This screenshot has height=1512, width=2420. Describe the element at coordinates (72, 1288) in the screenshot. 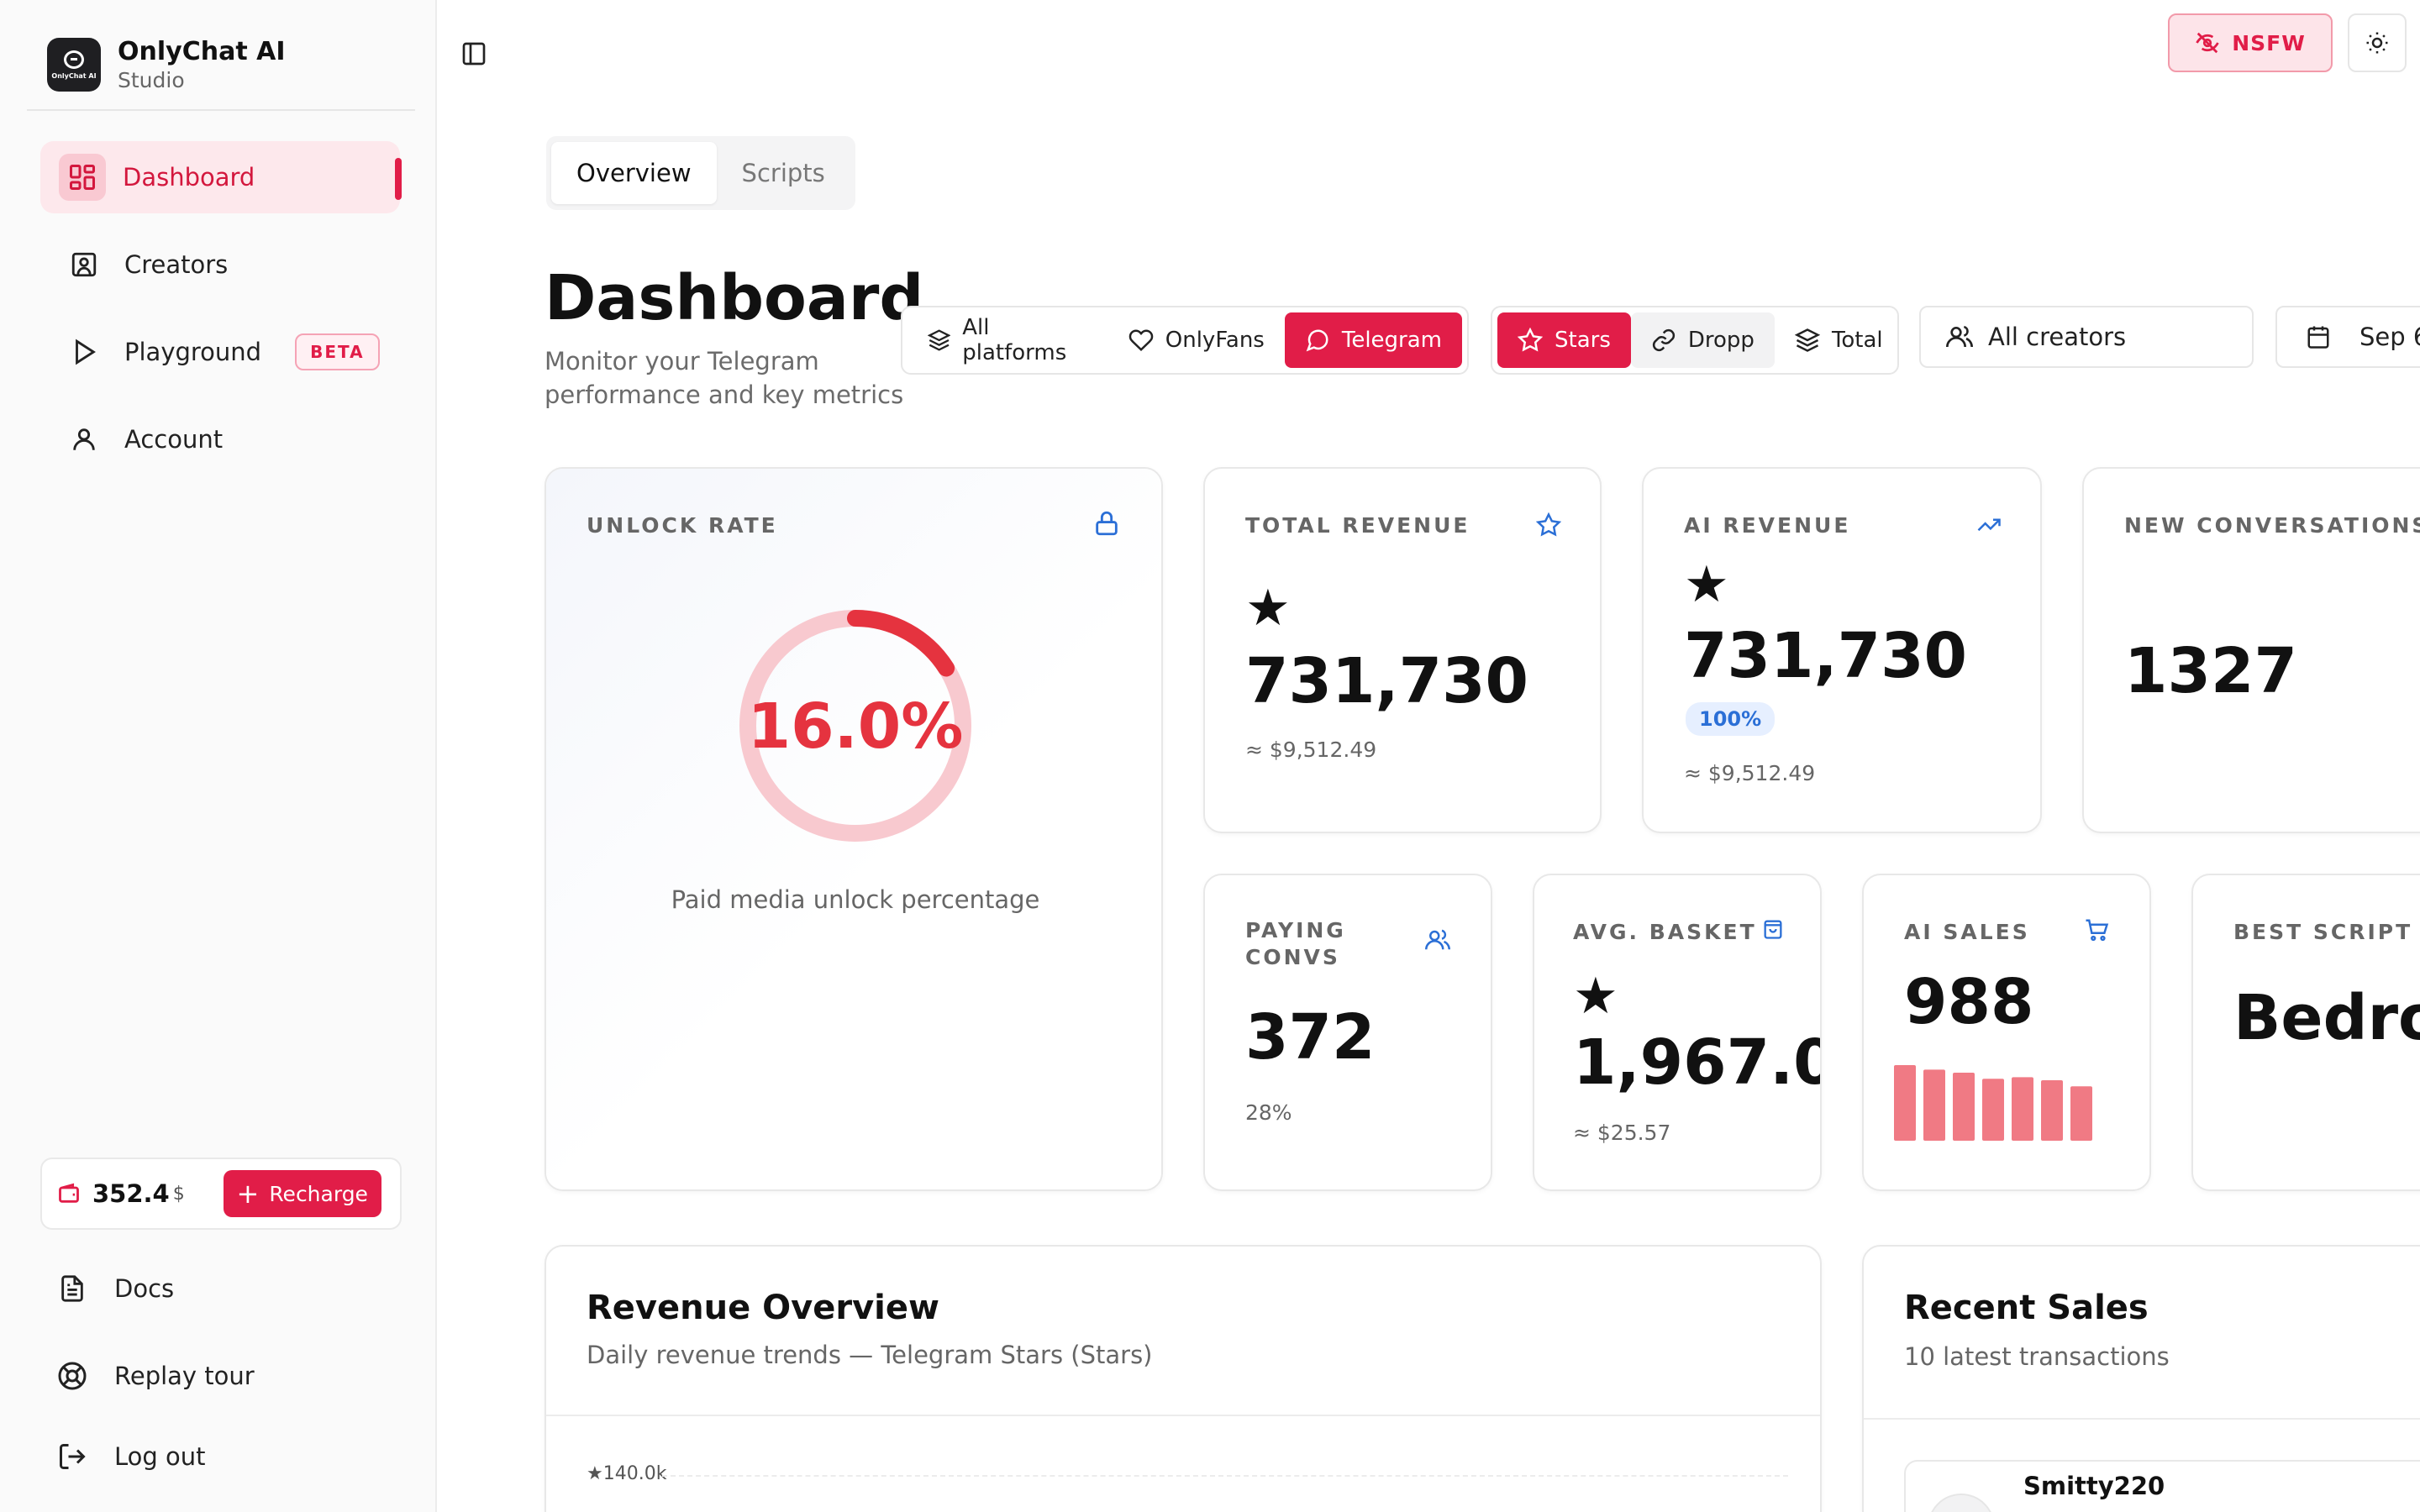

I see `doc-icon` at that location.